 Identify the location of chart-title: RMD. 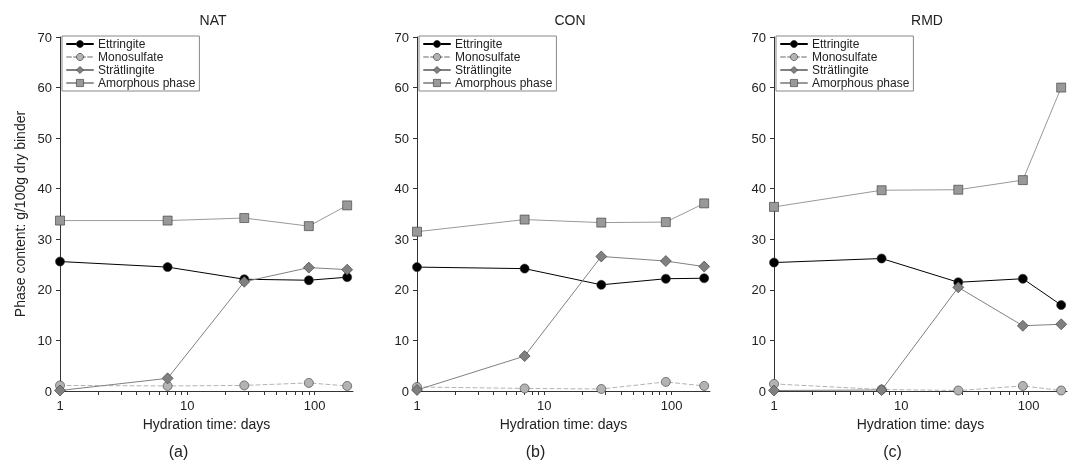
(927, 20).